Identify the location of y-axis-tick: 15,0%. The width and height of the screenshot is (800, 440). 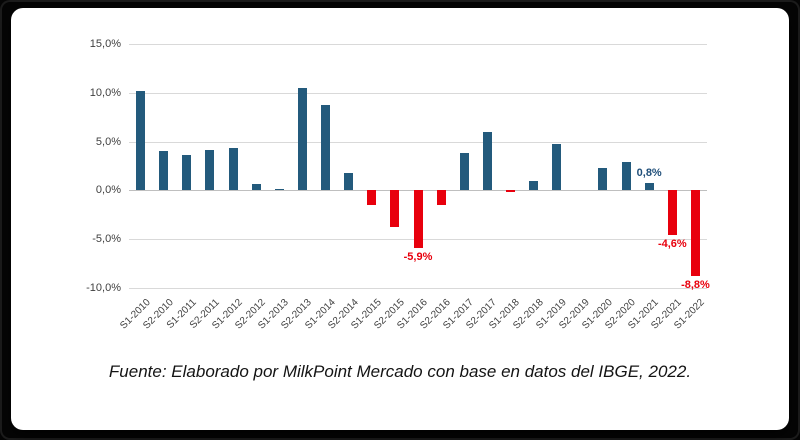
(105, 44).